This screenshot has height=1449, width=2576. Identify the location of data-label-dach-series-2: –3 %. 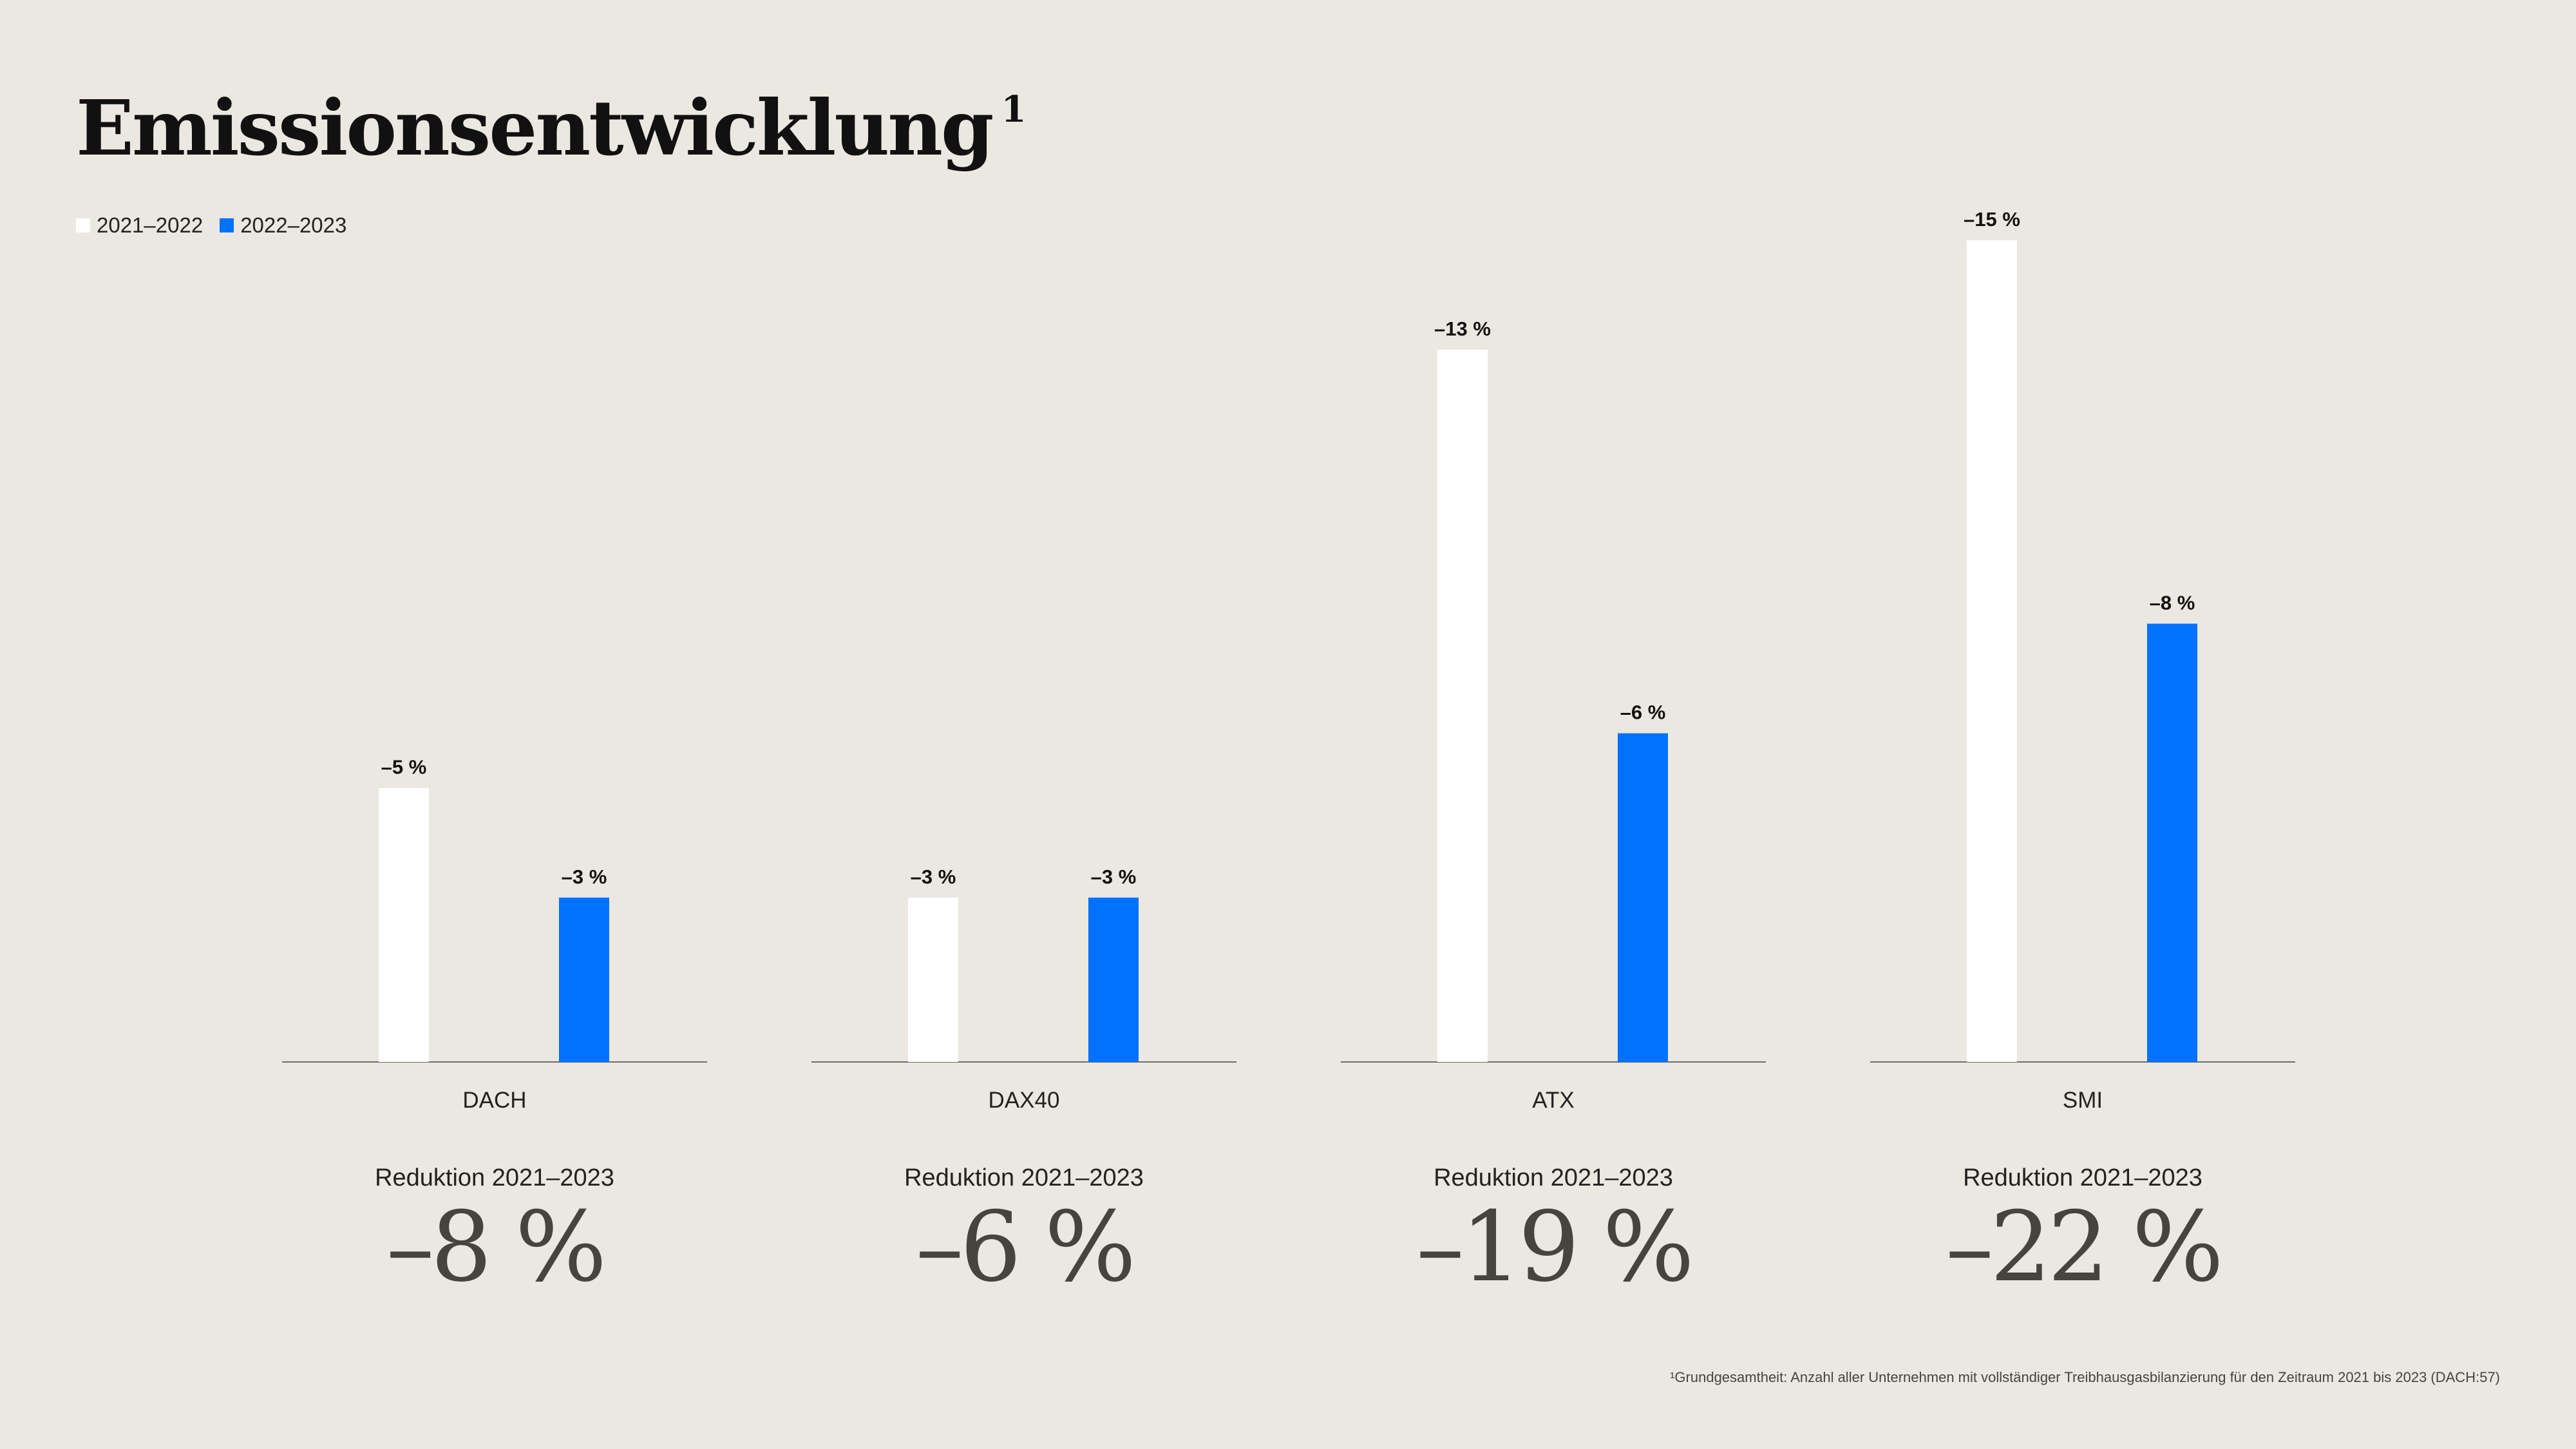
(585, 877).